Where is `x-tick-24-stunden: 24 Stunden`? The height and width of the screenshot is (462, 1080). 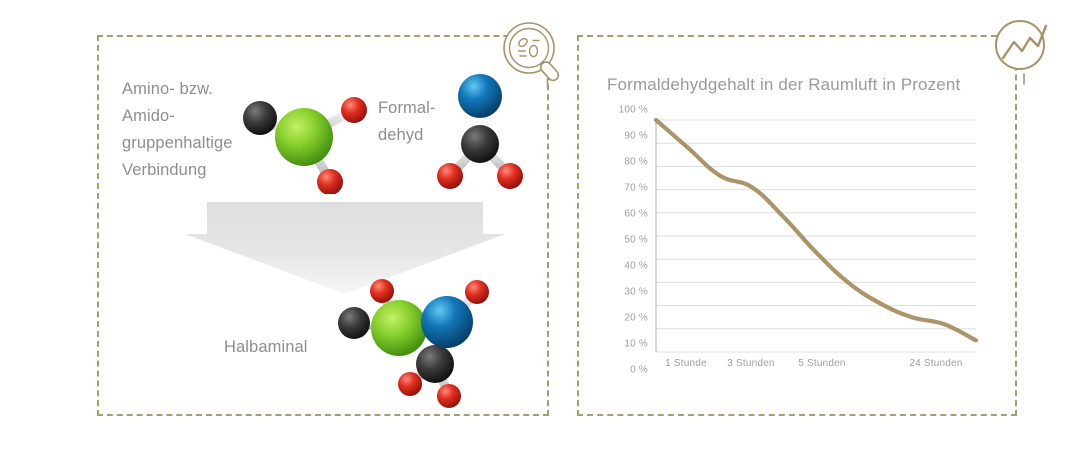 x-tick-24-stunden: 24 Stunden is located at coordinates (936, 363).